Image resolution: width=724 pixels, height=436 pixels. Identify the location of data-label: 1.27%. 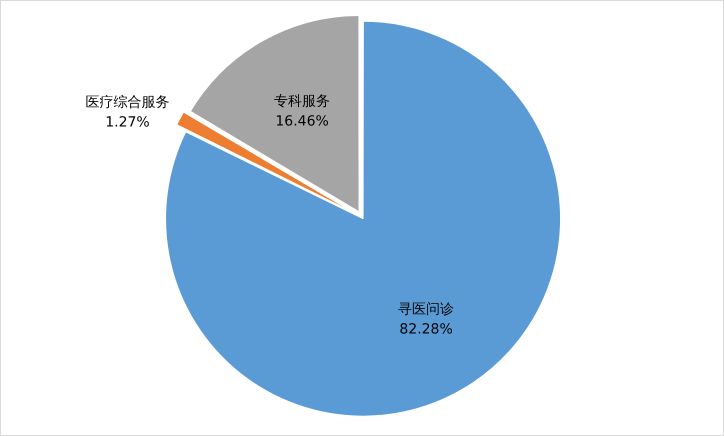
(127, 122).